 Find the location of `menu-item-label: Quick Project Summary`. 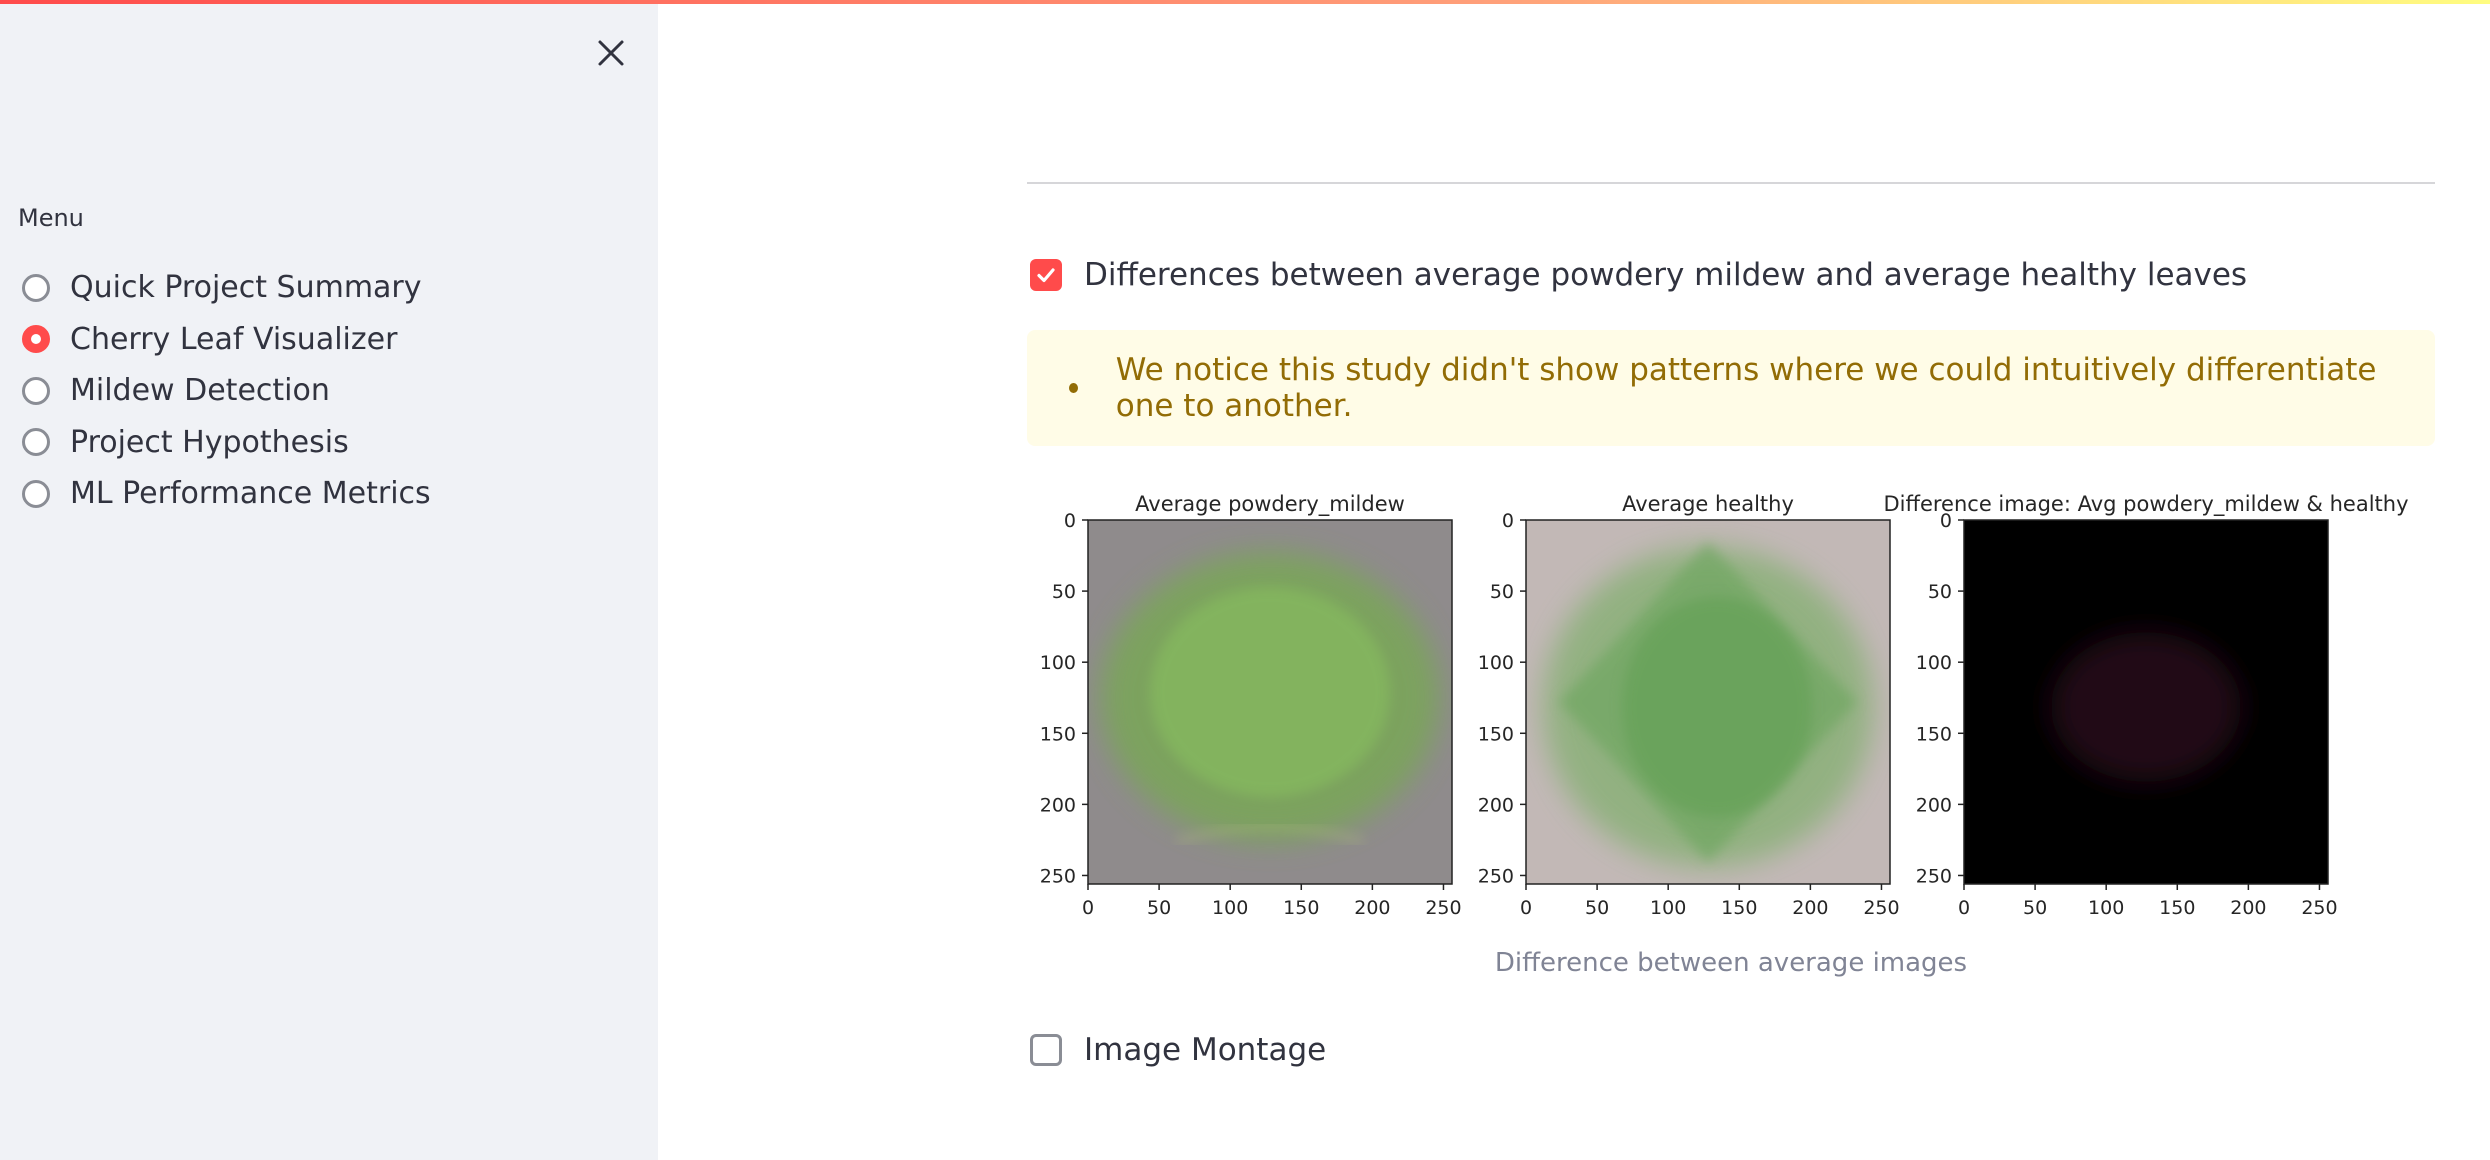

menu-item-label: Quick Project Summary is located at coordinates (246, 288).